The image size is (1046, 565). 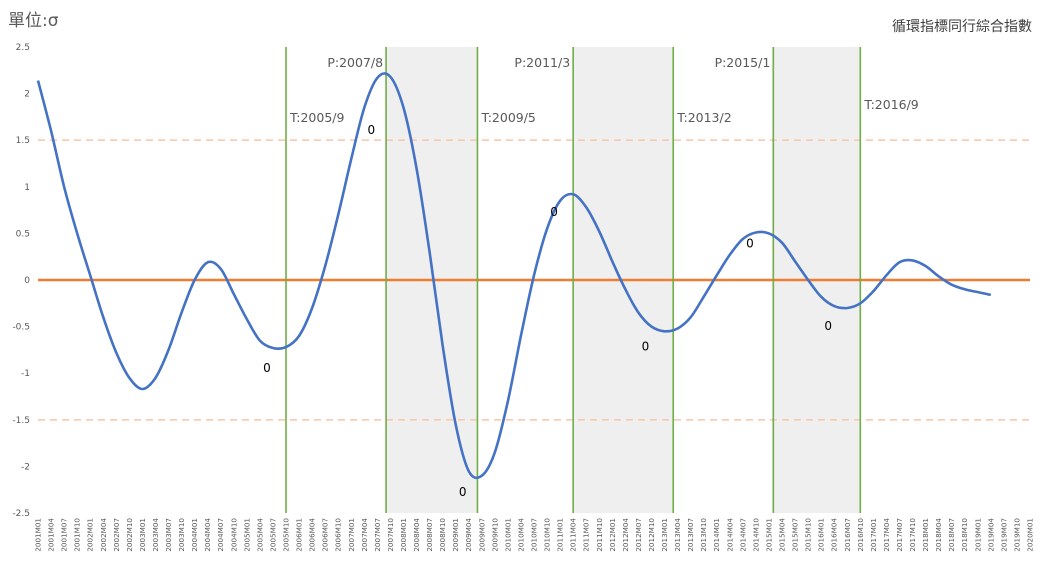 What do you see at coordinates (64, 535) in the screenshot?
I see `x-tick-label: 2001M07` at bounding box center [64, 535].